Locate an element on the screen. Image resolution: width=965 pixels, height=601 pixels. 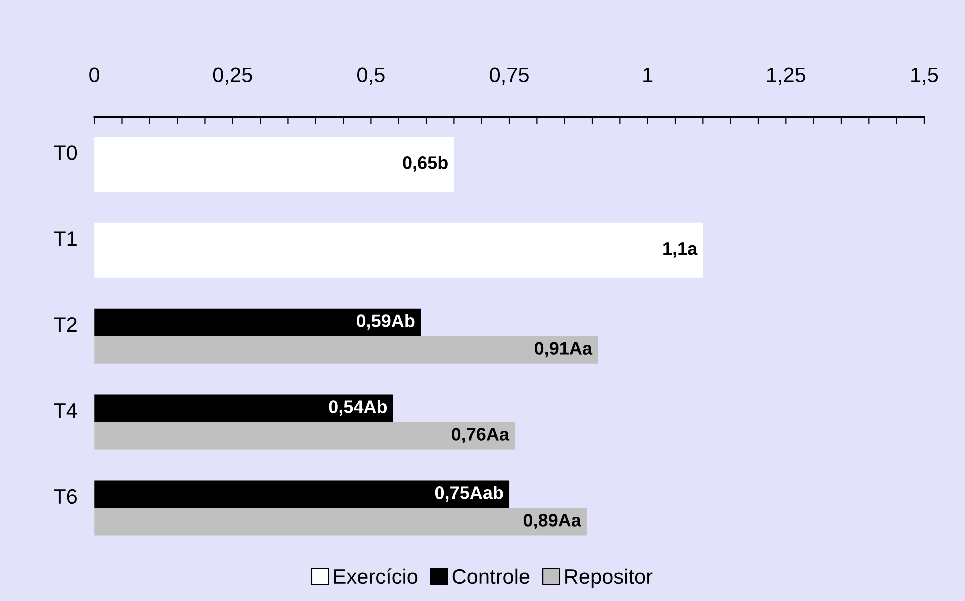
x-tick-label: 1 is located at coordinates (648, 75).